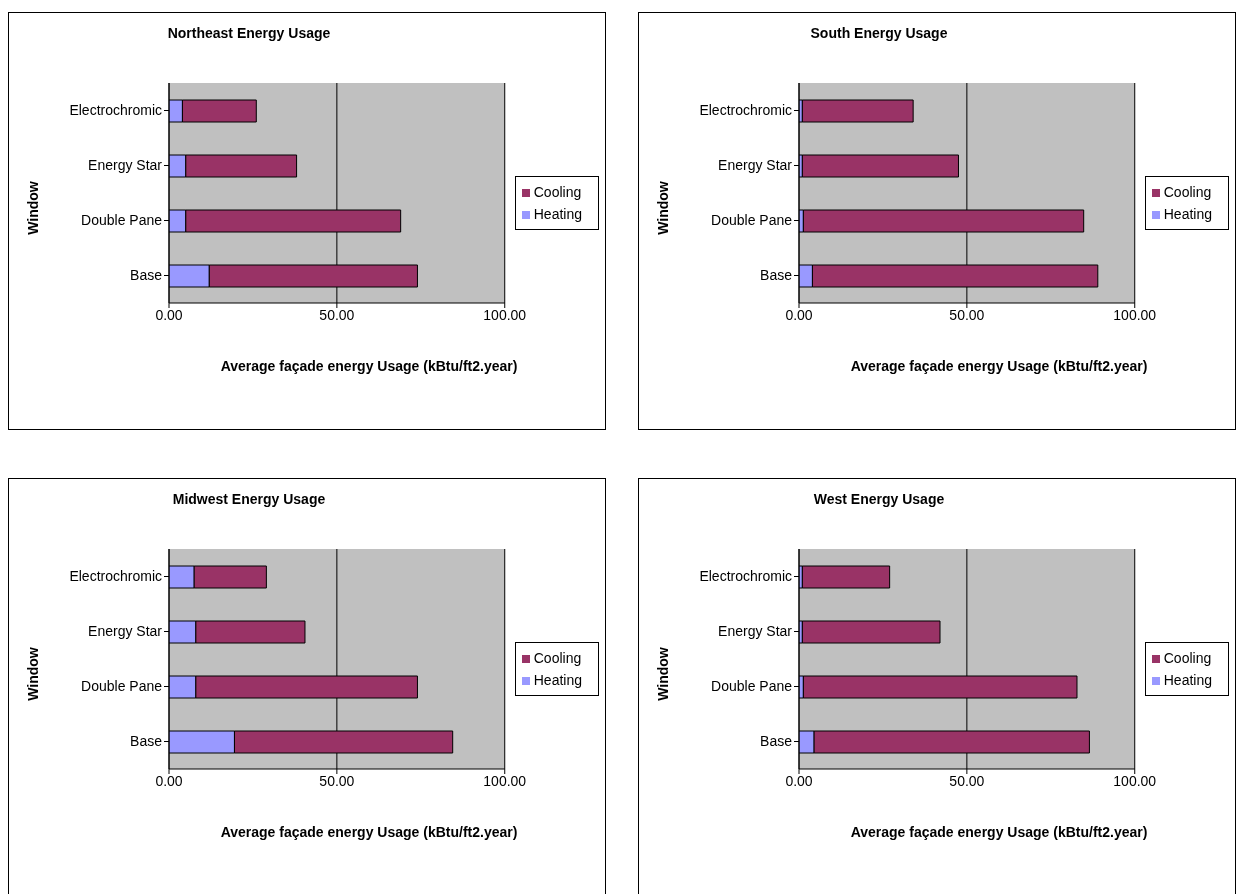 The width and height of the screenshot is (1248, 894). I want to click on chart-title: Midwest Energy Usage, so click(249, 499).